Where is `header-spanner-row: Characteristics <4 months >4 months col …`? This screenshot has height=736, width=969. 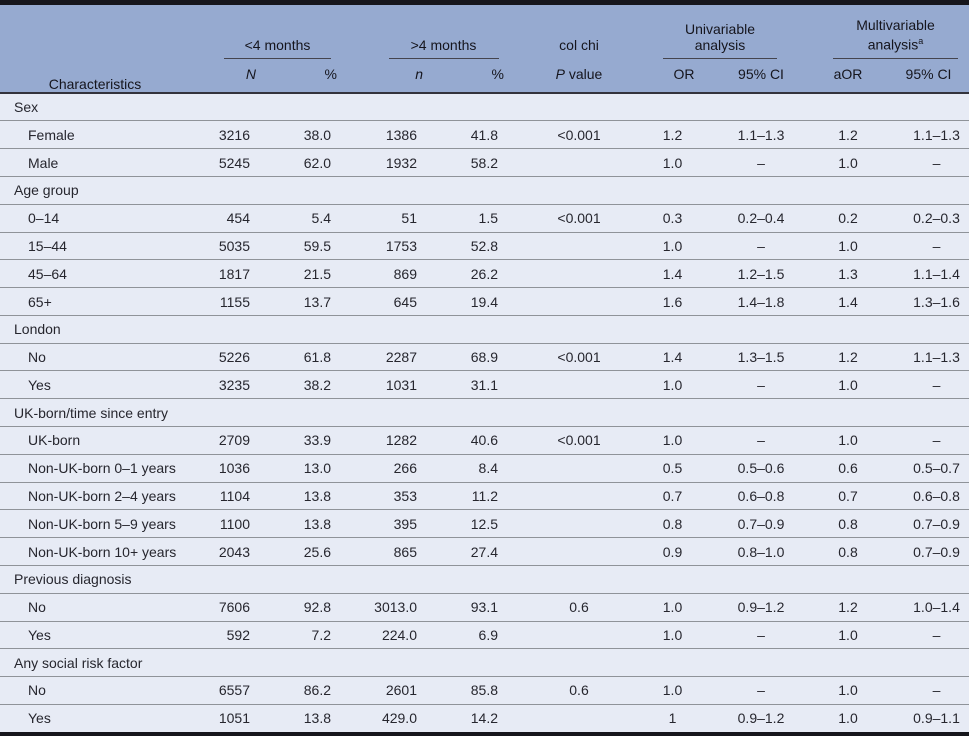
header-spanner-row: Characteristics <4 months >4 months col … is located at coordinates (484, 49).